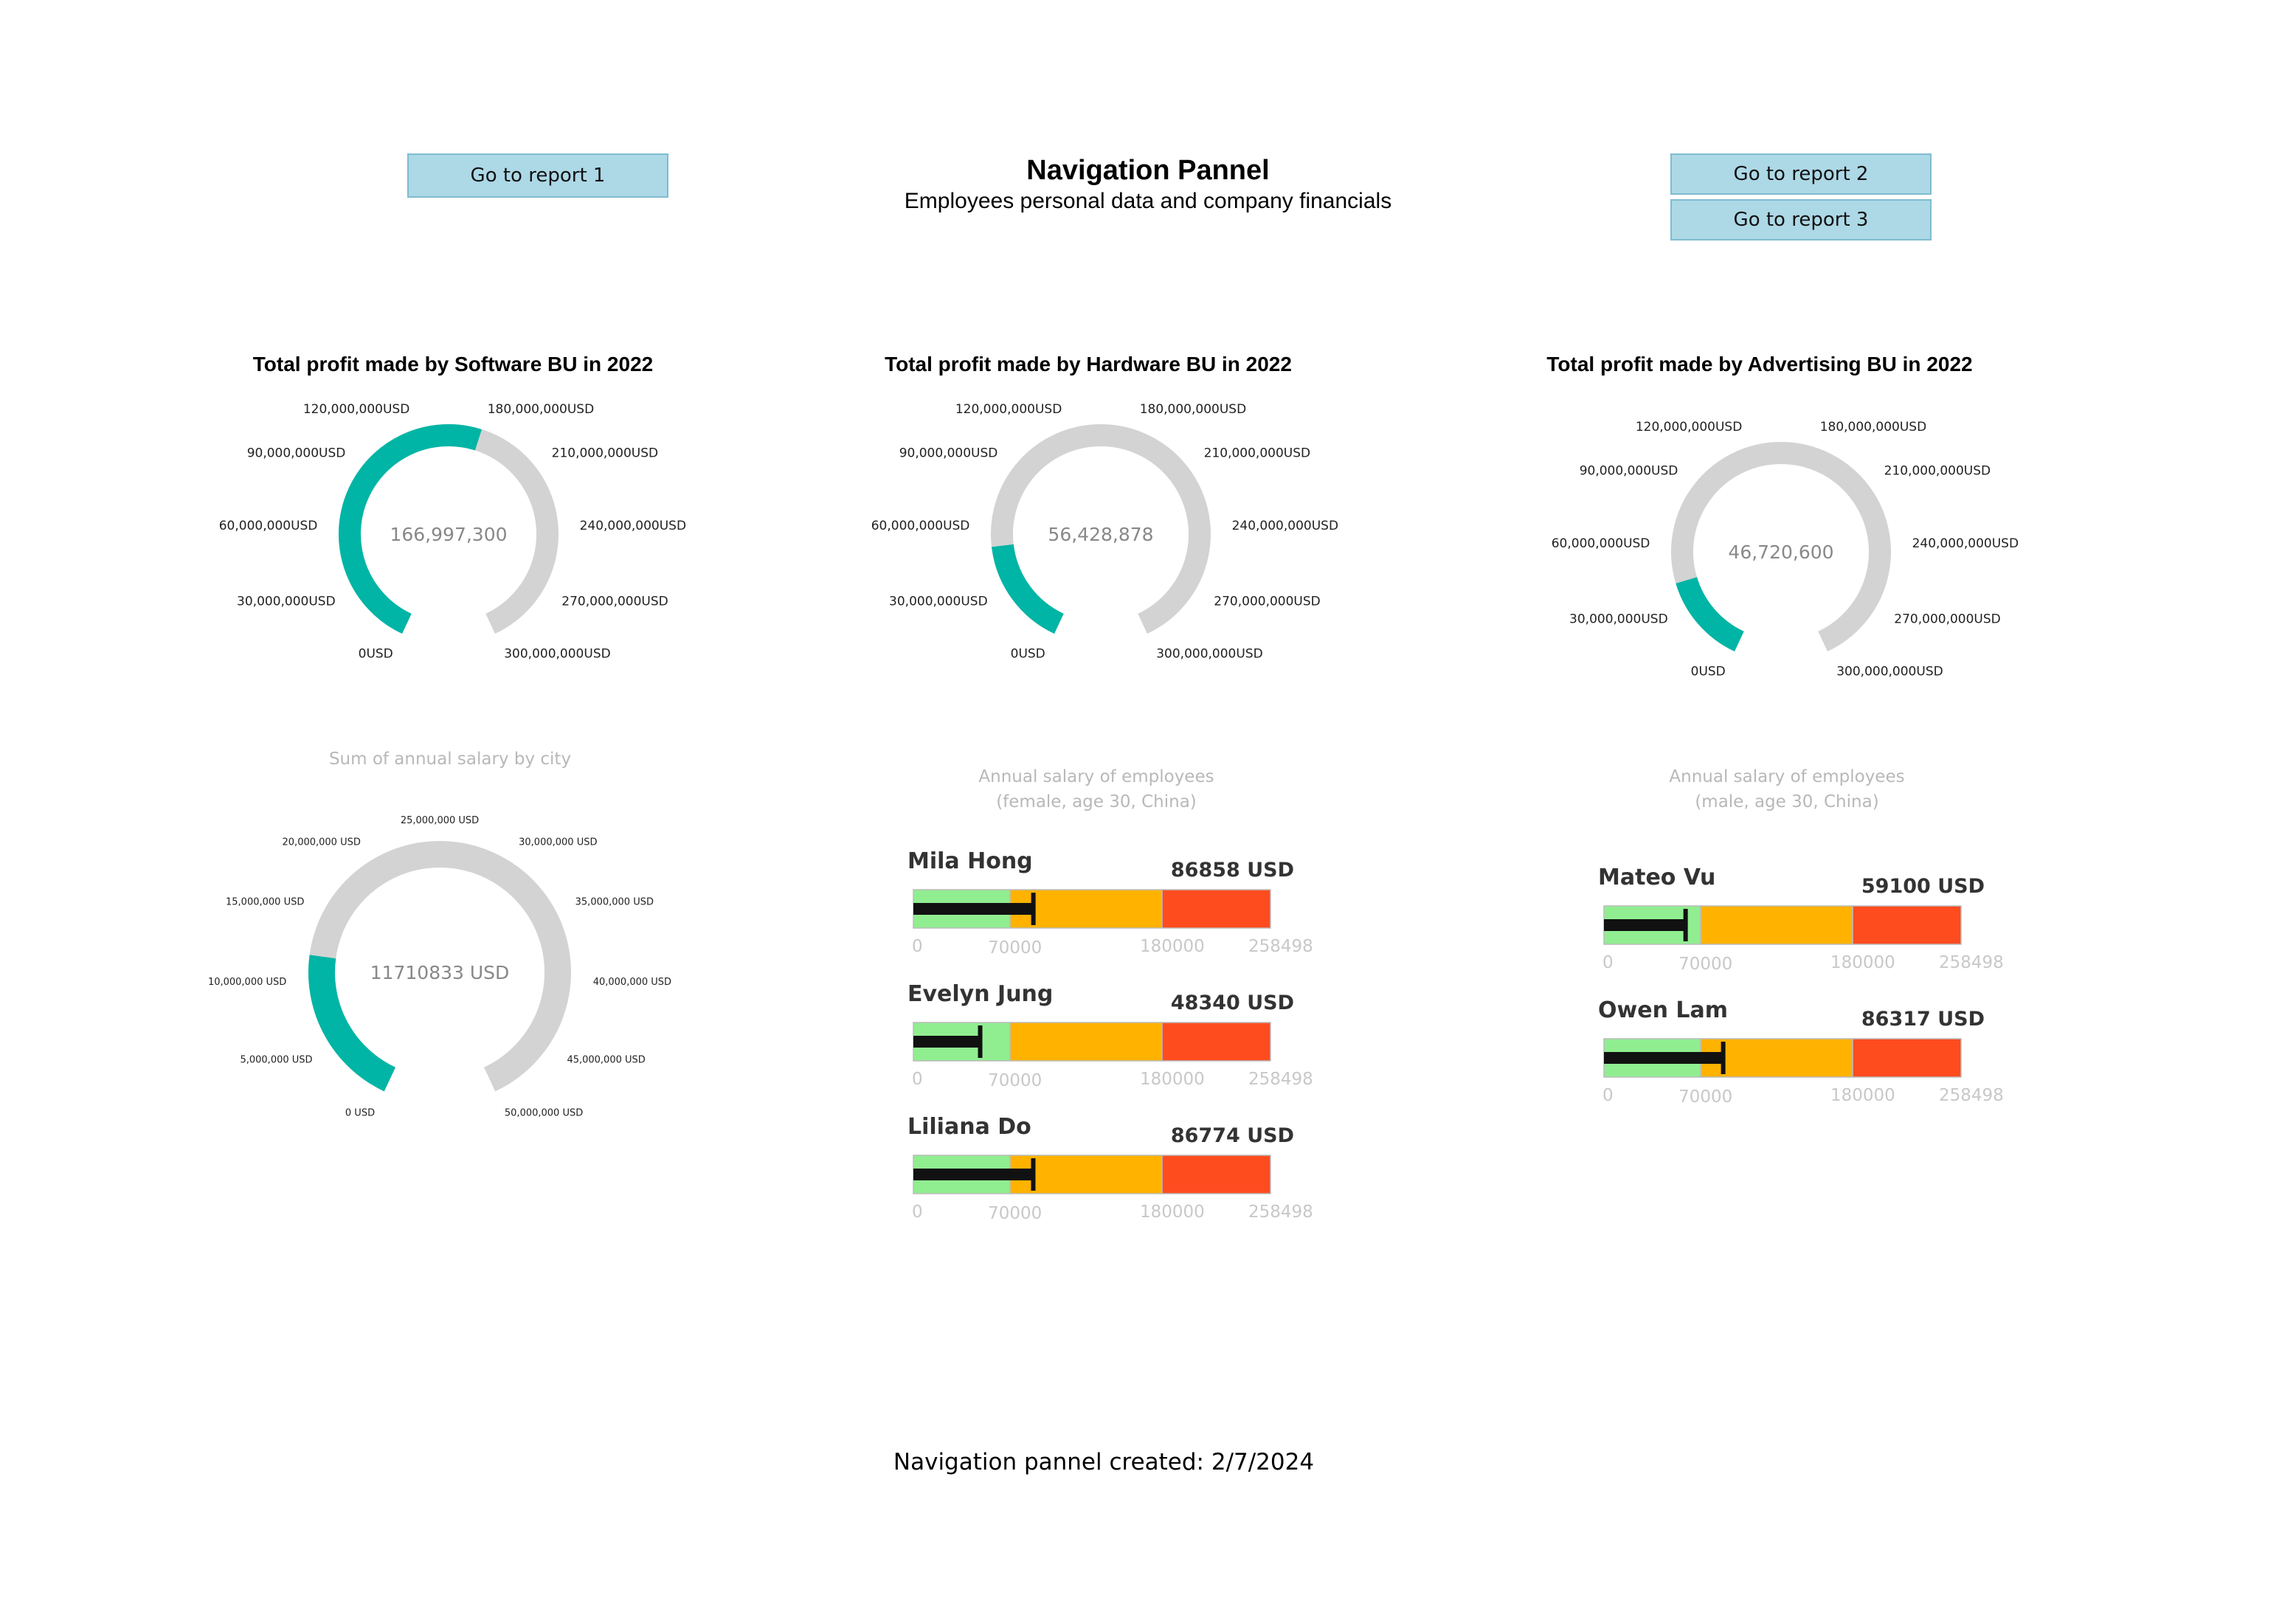 The width and height of the screenshot is (2296, 1623). What do you see at coordinates (541, 409) in the screenshot?
I see `software-gauge-tick-label: 180,000,000USD` at bounding box center [541, 409].